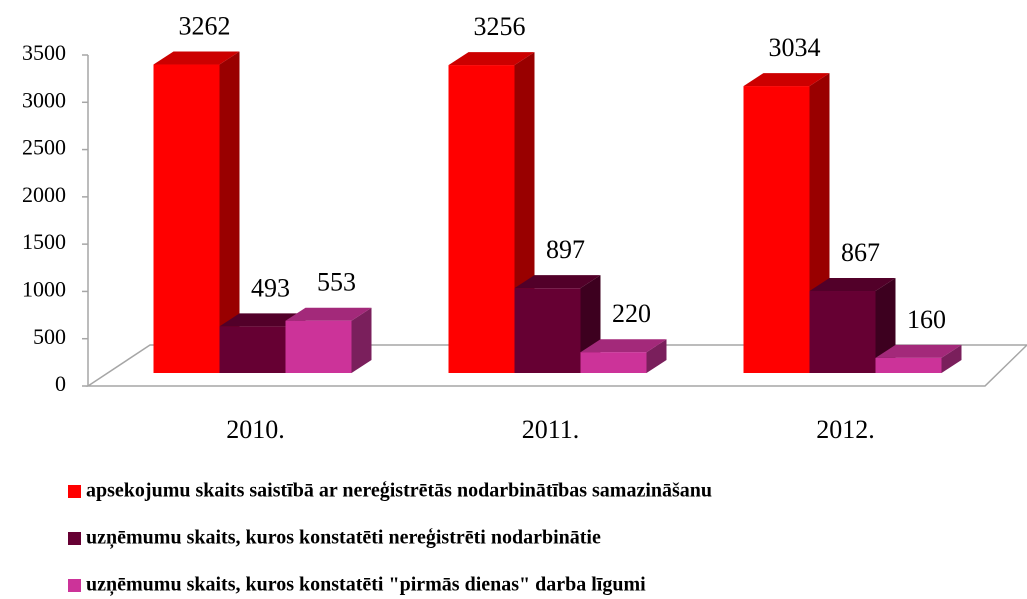 The width and height of the screenshot is (1027, 599). What do you see at coordinates (551, 429) in the screenshot?
I see `x-tick-label: 2011.` at bounding box center [551, 429].